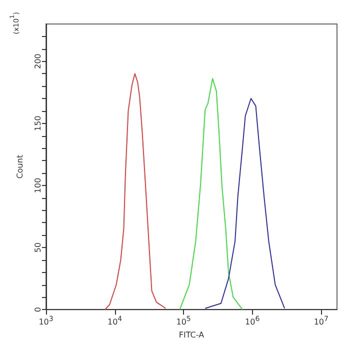 Image resolution: width=350 pixels, height=352 pixels. I want to click on y-tick-label: 150, so click(38, 123).